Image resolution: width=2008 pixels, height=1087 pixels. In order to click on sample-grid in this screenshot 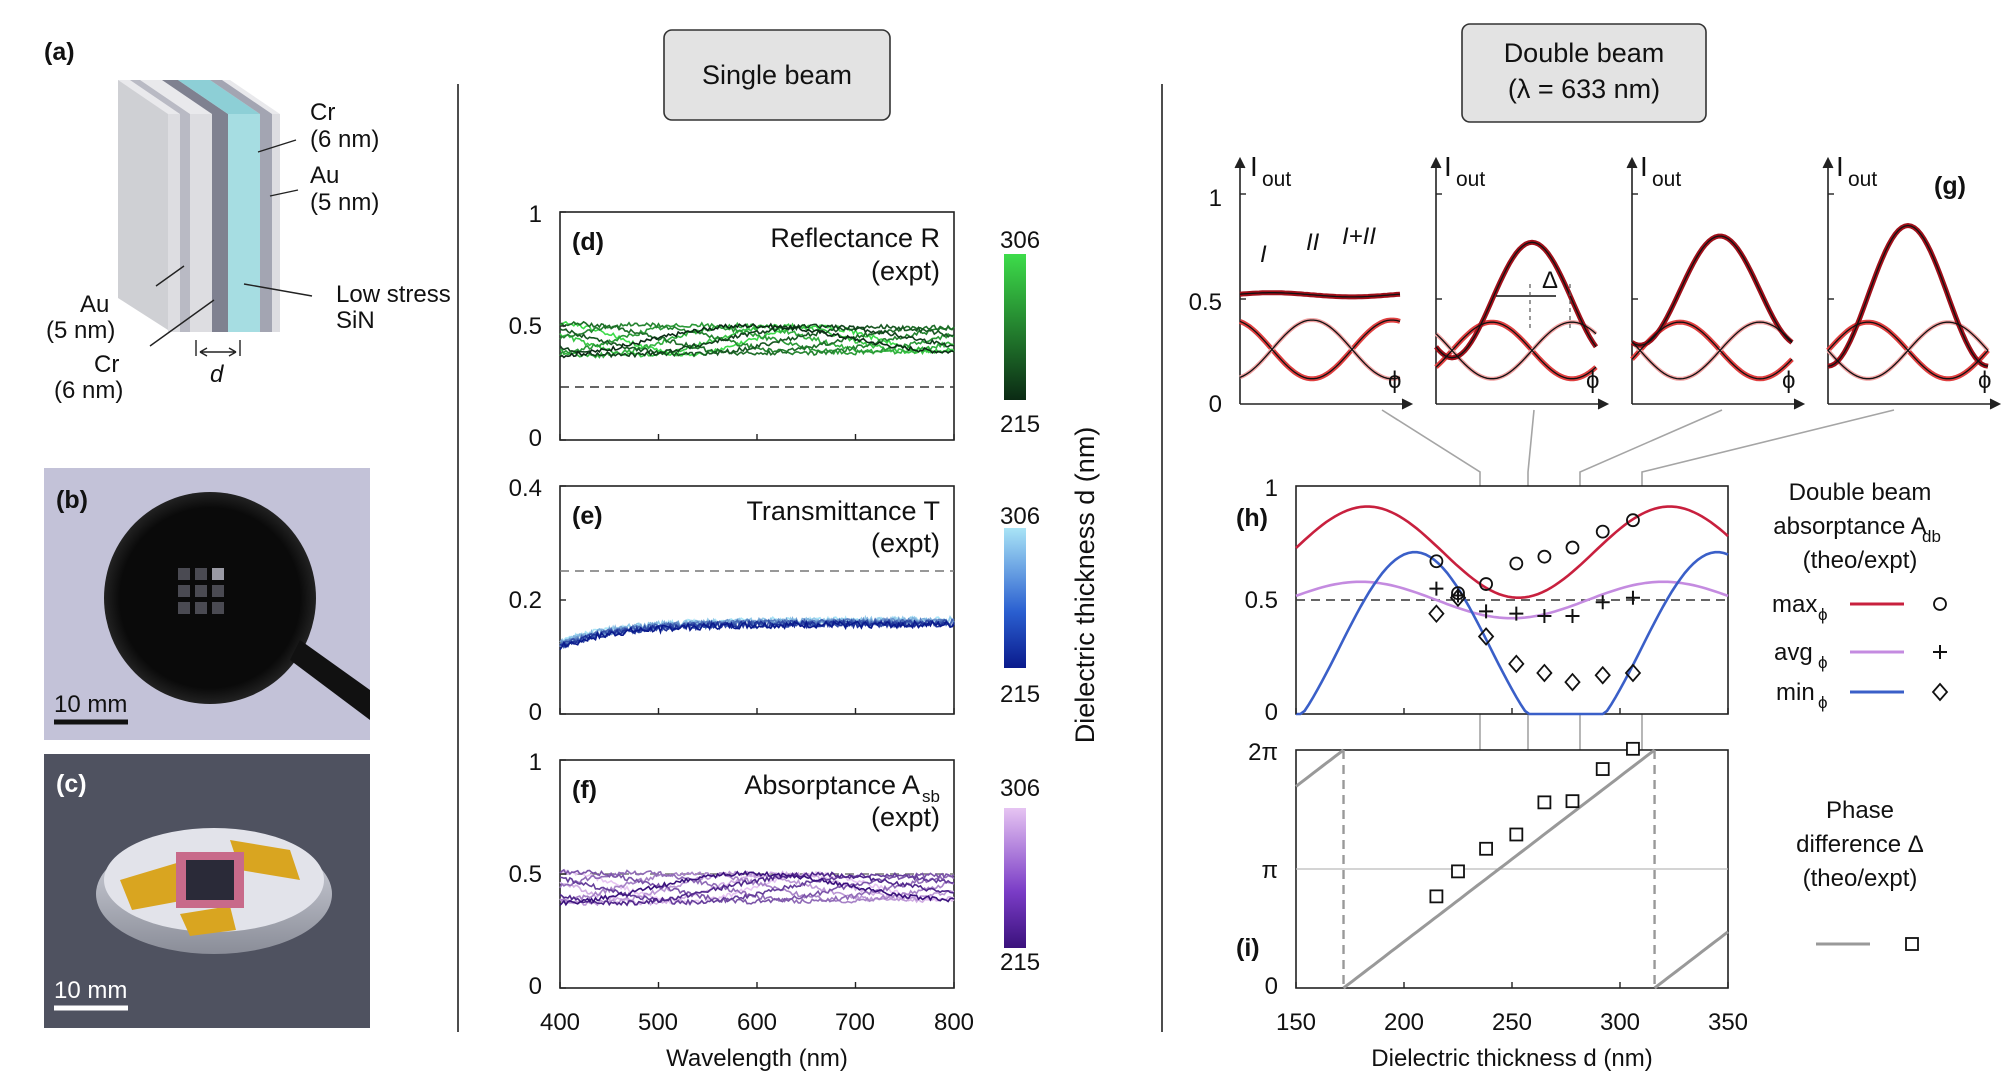, I will do `click(201, 591)`.